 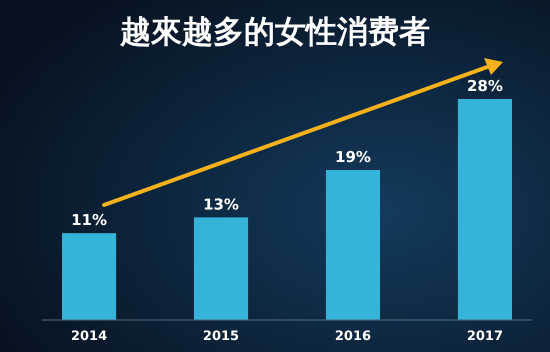 What do you see at coordinates (221, 336) in the screenshot?
I see `x-tick-label: 2015` at bounding box center [221, 336].